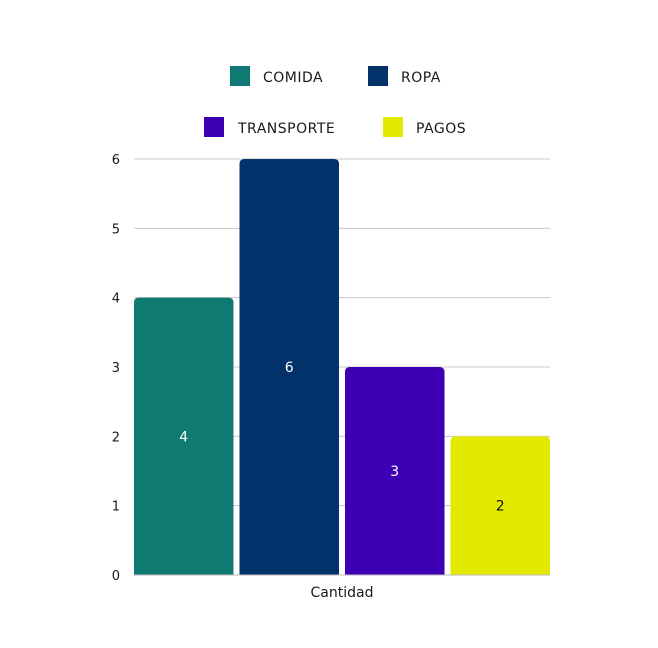 Image resolution: width=658 pixels, height=648 pixels. I want to click on legend-label: PAGOS, so click(441, 129).